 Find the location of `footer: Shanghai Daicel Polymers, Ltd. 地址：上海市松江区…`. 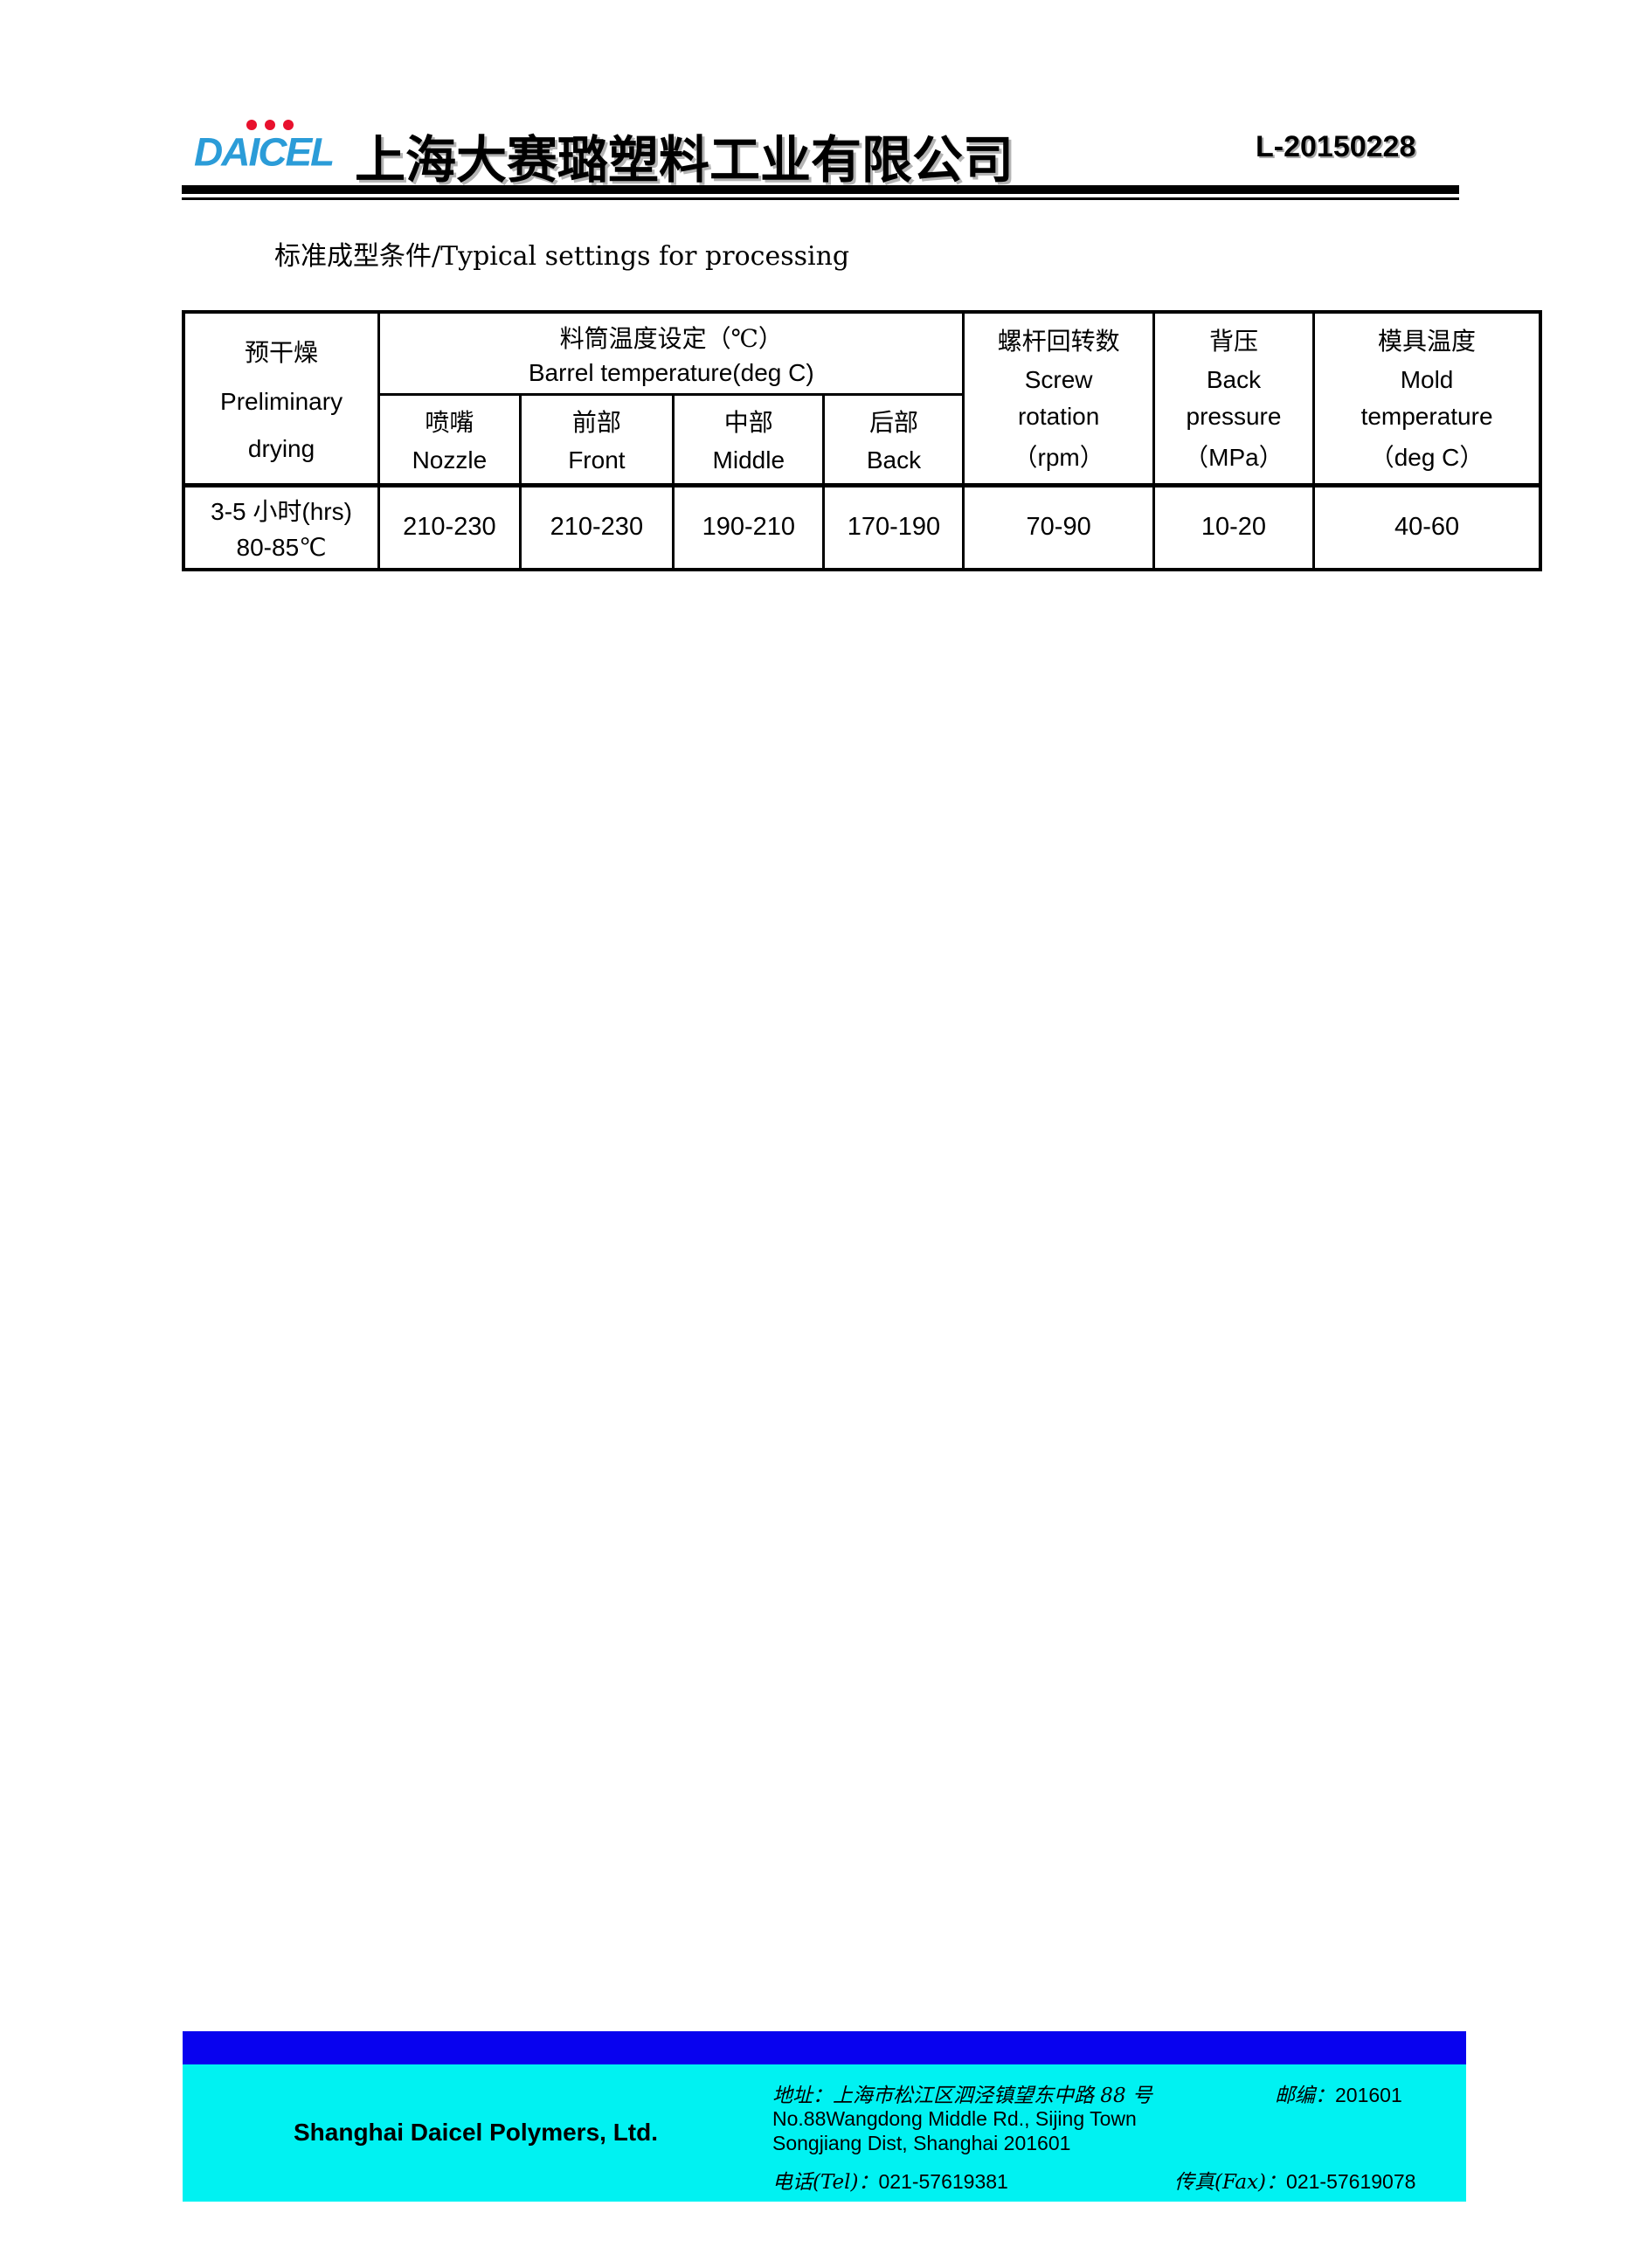

footer: Shanghai Daicel Polymers, Ltd. 地址：上海市松江区… is located at coordinates (824, 2116).